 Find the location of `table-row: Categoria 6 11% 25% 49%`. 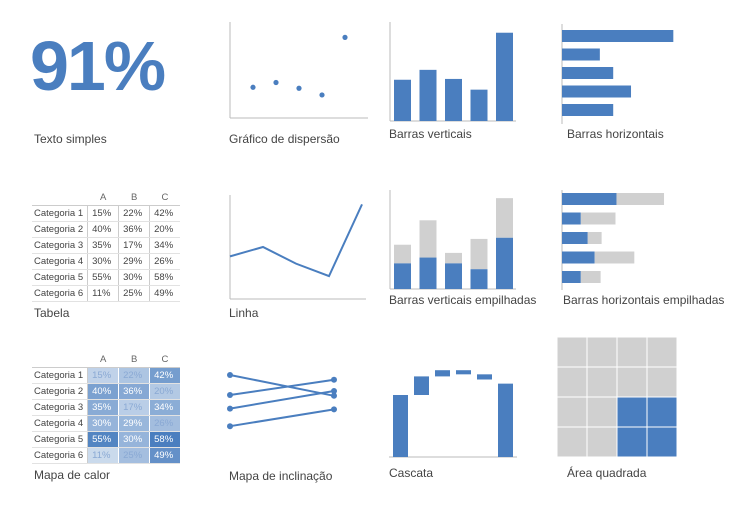

table-row: Categoria 6 11% 25% 49% is located at coordinates (106, 293).